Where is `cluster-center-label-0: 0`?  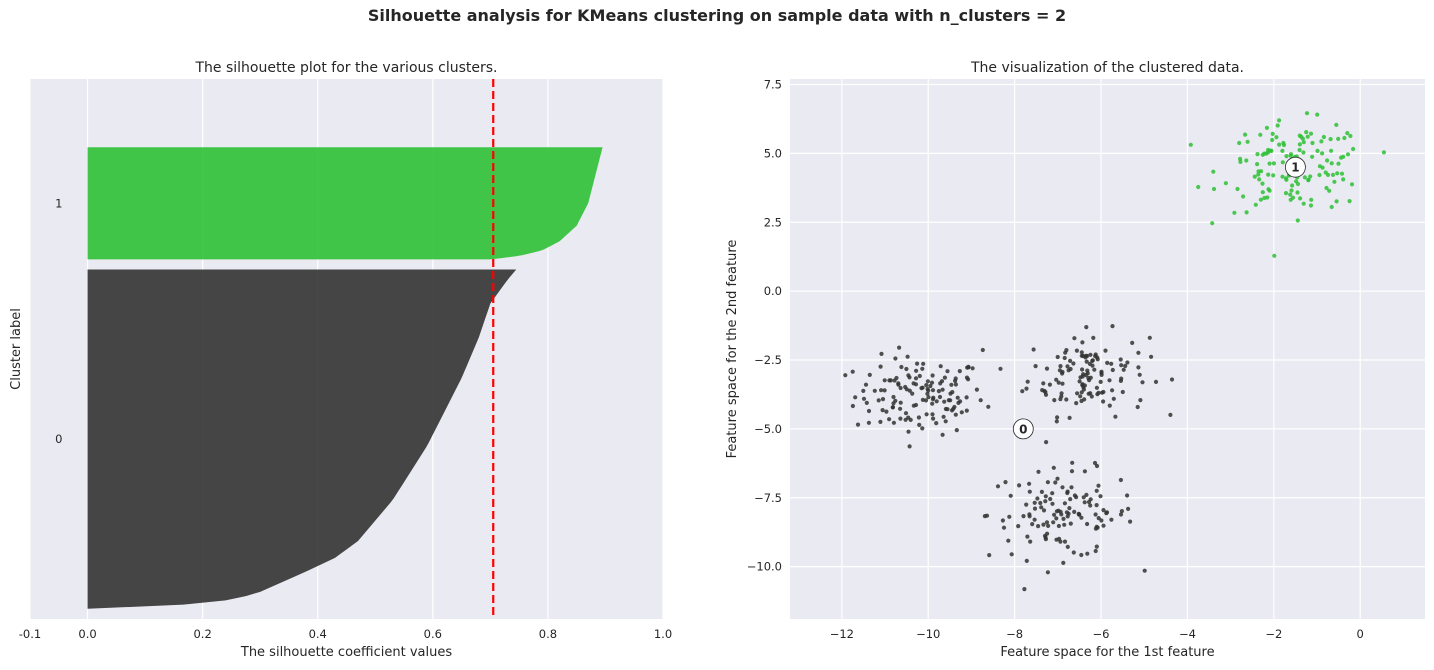 cluster-center-label-0: 0 is located at coordinates (1023, 429).